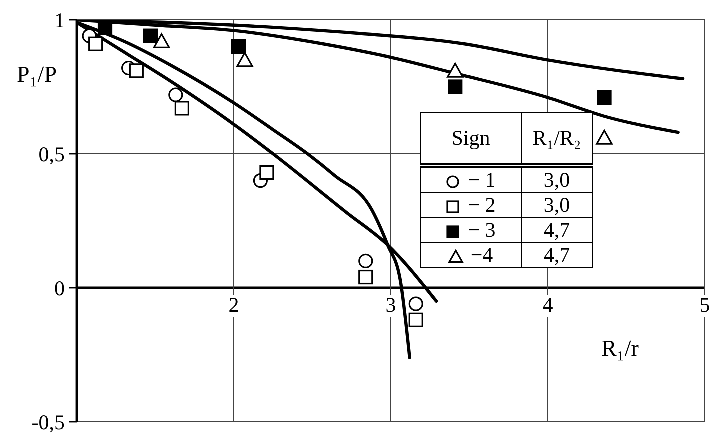  I want to click on x-tick-label: 3, so click(391, 305).